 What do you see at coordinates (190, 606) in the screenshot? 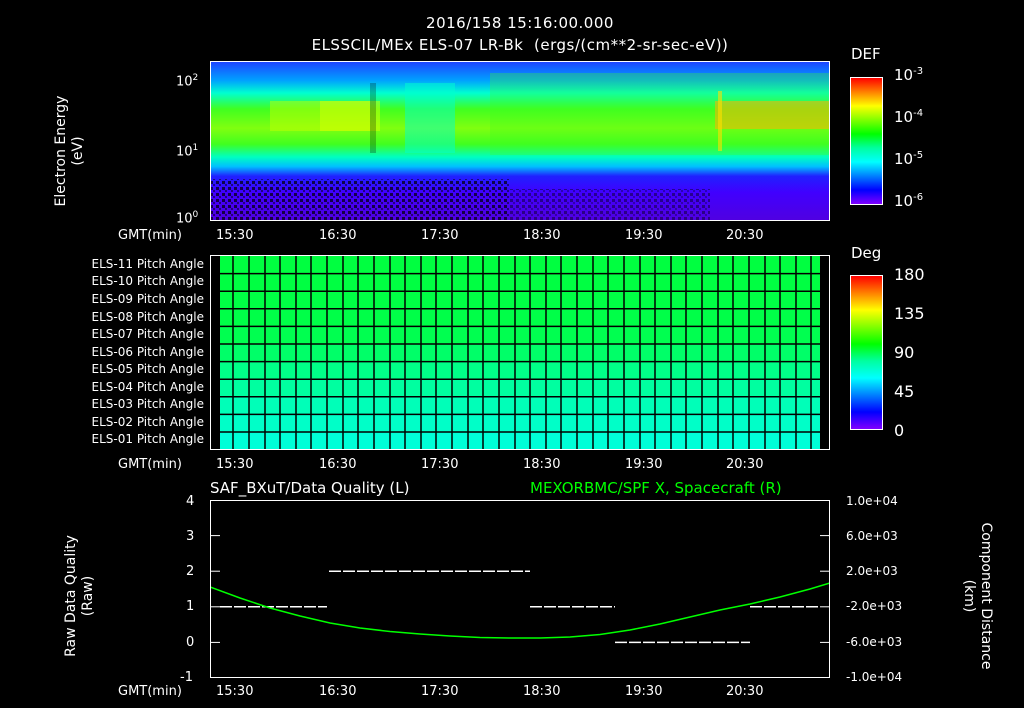
I see `quality-tick: 1` at bounding box center [190, 606].